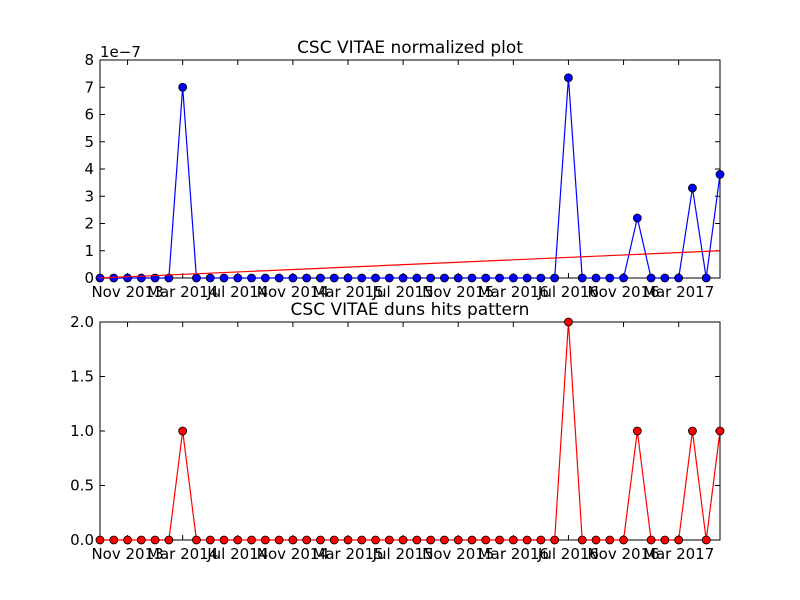 This screenshot has height=600, width=800. Describe the element at coordinates (89, 115) in the screenshot. I see `y-tick-label: 6` at that location.